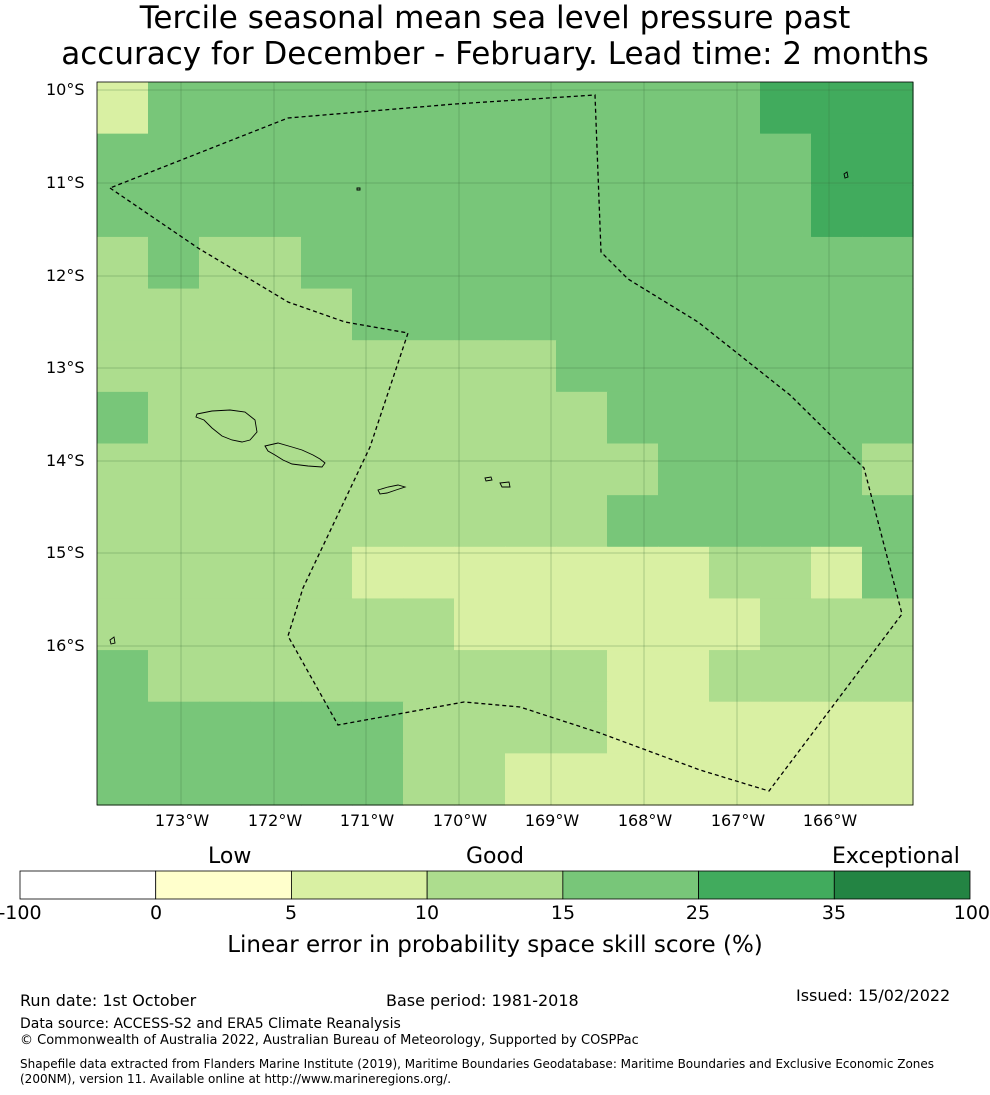  What do you see at coordinates (738, 820) in the screenshot?
I see `lon-label: 167°W` at bounding box center [738, 820].